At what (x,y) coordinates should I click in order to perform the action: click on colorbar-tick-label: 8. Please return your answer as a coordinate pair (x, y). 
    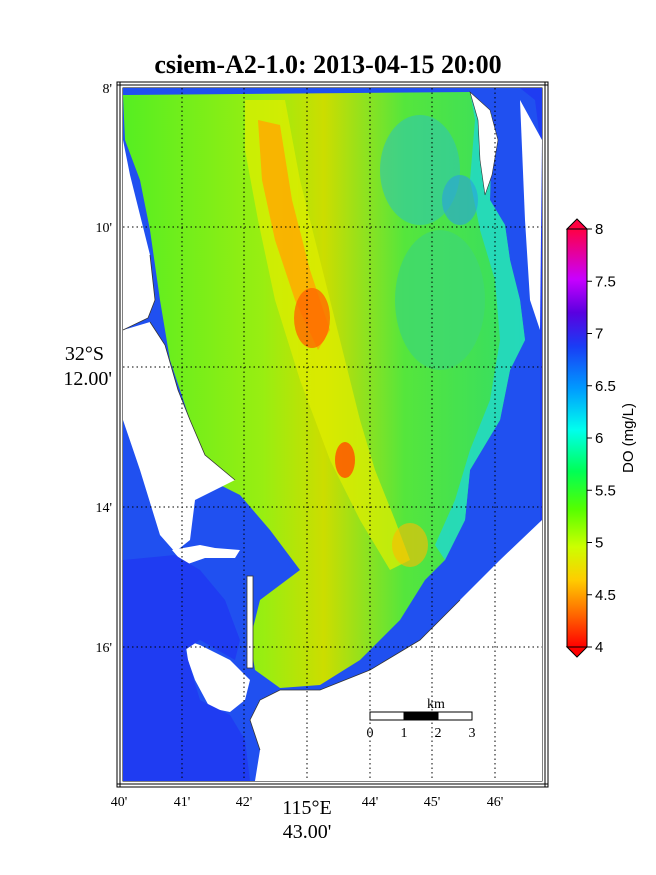
    Looking at the image, I should click on (599, 229).